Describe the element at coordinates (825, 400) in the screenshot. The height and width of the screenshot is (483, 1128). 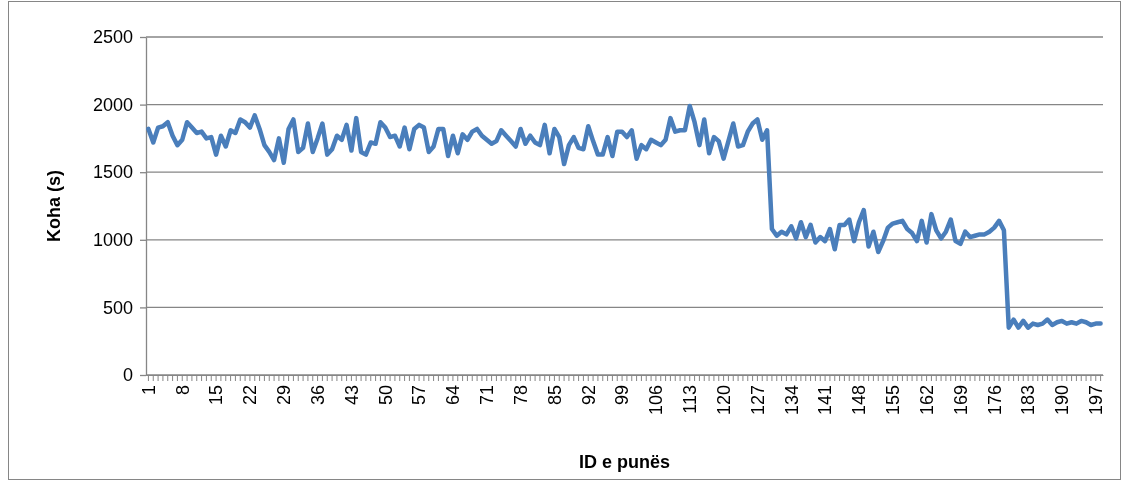
I see `x-tick-label: 141` at that location.